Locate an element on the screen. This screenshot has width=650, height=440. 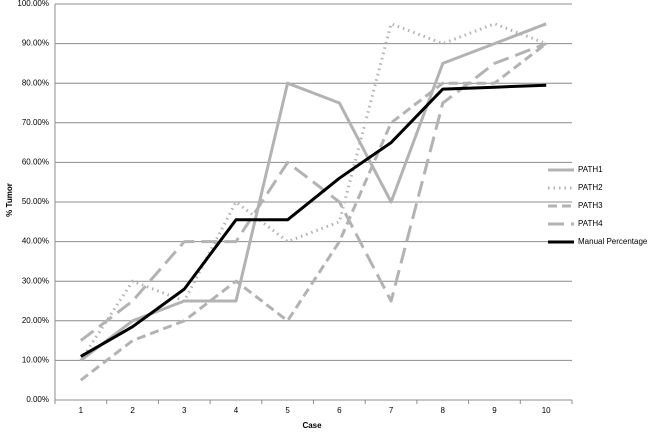
y-tick-label: 90.00% is located at coordinates (35, 43).